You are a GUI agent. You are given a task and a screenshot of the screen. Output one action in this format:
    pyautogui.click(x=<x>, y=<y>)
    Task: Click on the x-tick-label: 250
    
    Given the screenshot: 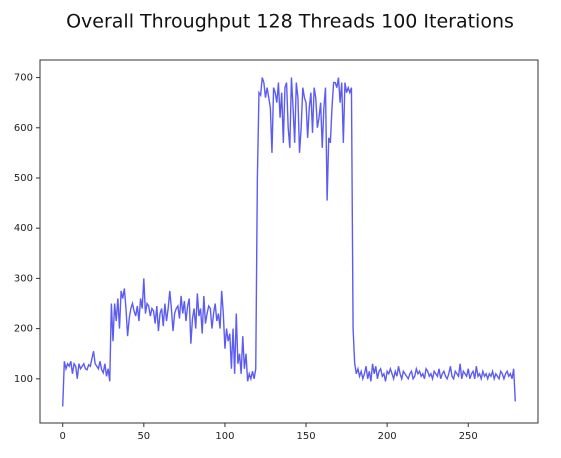 What is the action you would take?
    pyautogui.click(x=468, y=436)
    